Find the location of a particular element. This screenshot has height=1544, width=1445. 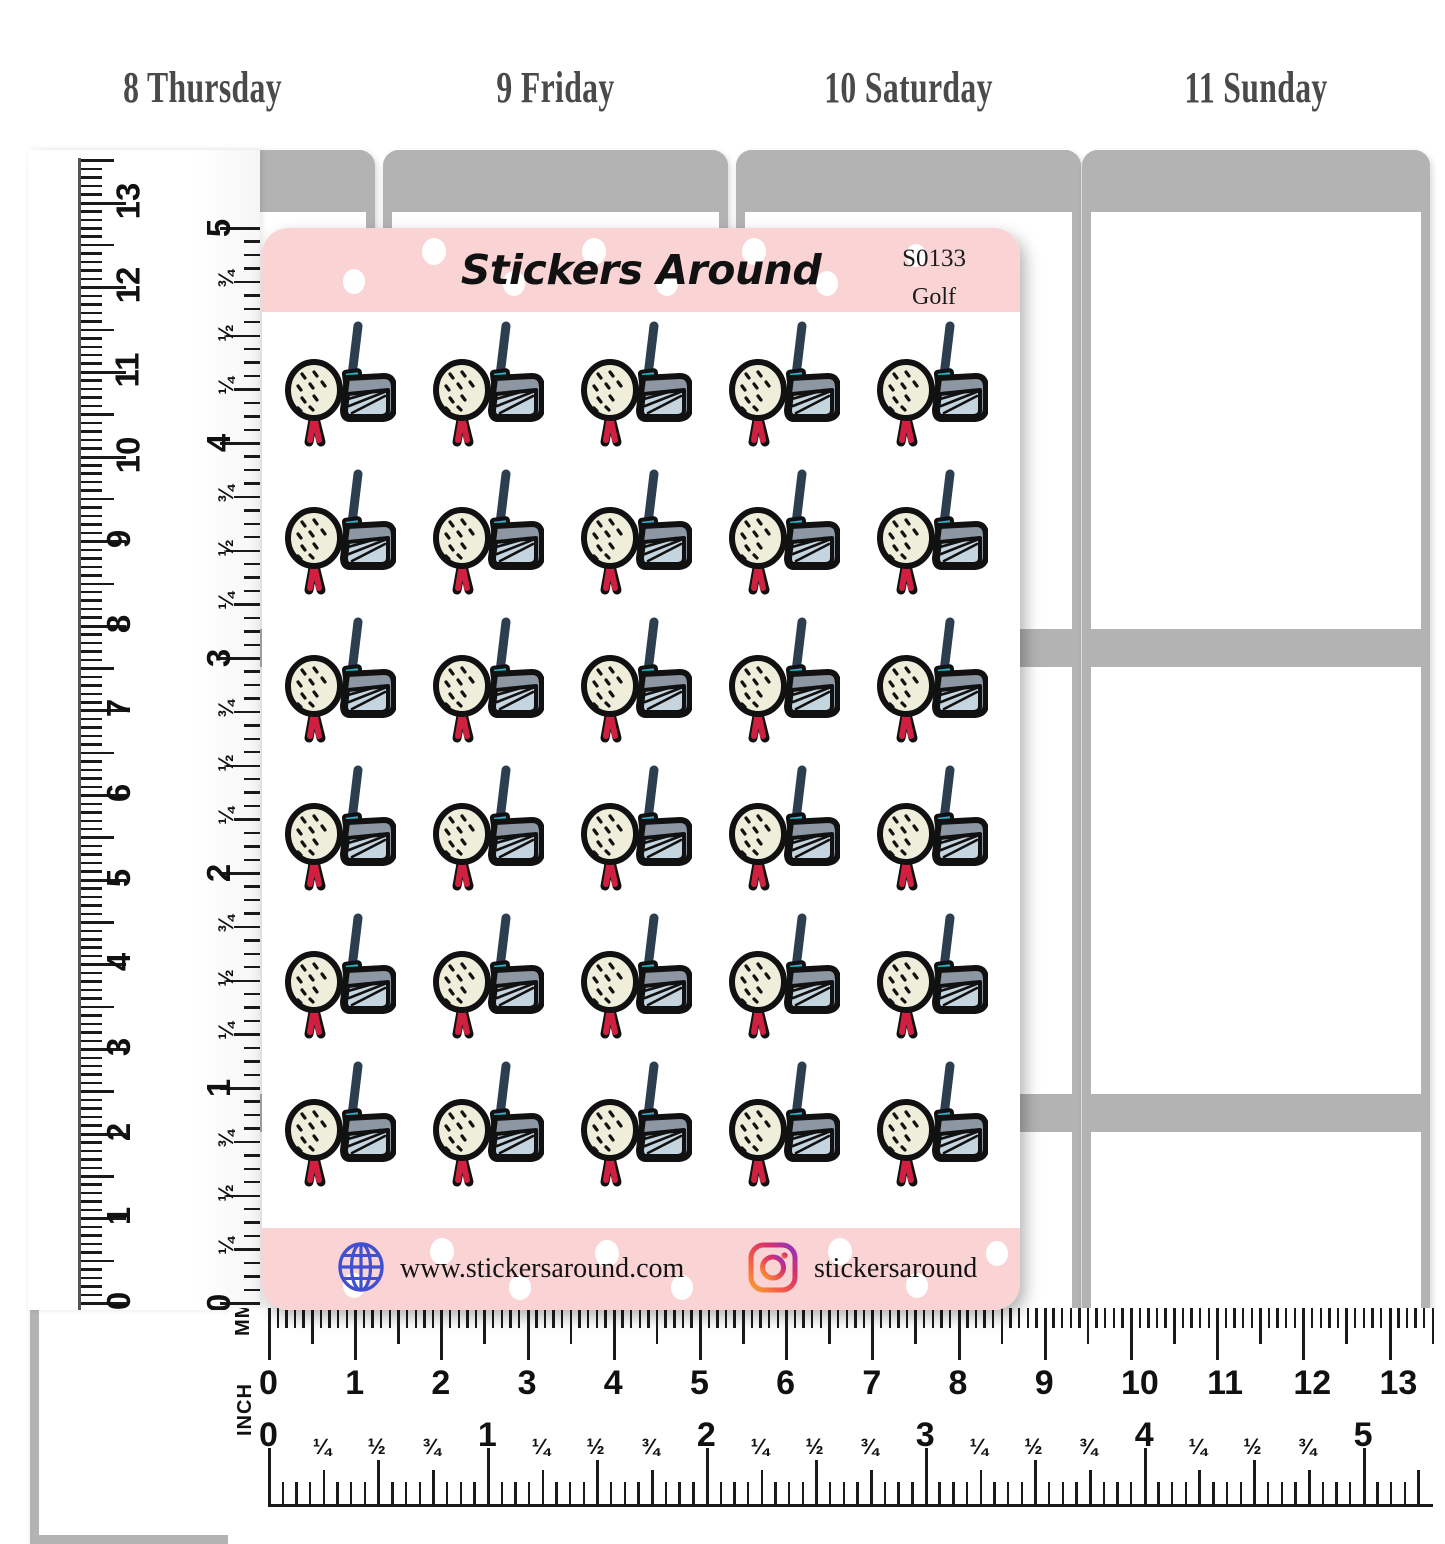

ruler-label: ½ is located at coordinates (226, 332).